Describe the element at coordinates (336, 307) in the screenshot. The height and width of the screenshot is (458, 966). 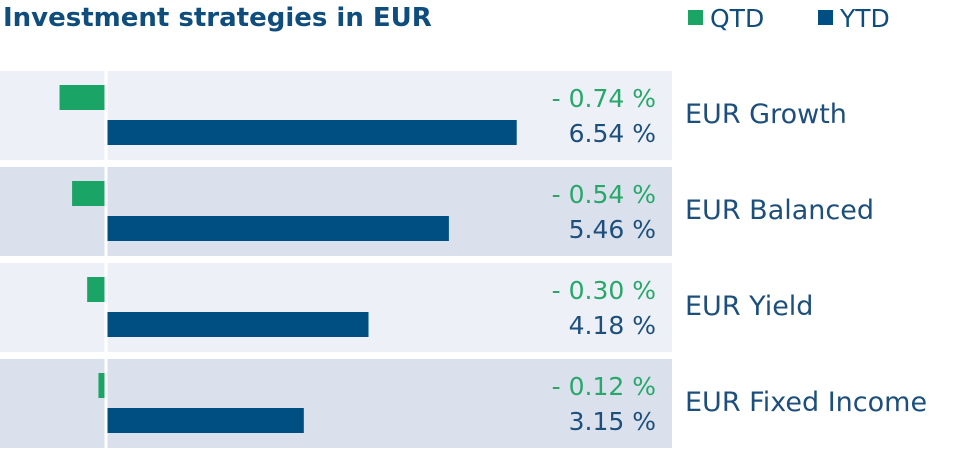
I see `row-background-eur-yield` at that location.